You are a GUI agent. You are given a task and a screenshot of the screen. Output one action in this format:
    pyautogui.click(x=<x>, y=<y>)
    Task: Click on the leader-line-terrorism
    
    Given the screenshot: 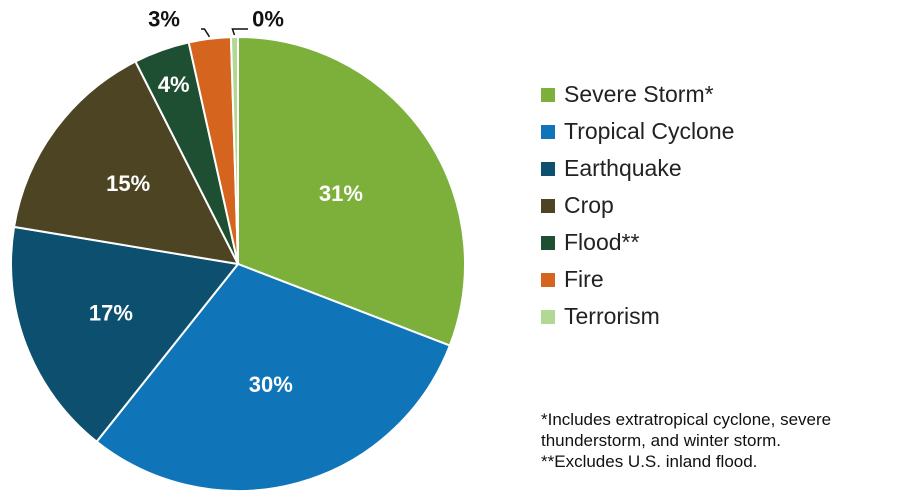 What is the action you would take?
    pyautogui.click(x=239, y=32)
    